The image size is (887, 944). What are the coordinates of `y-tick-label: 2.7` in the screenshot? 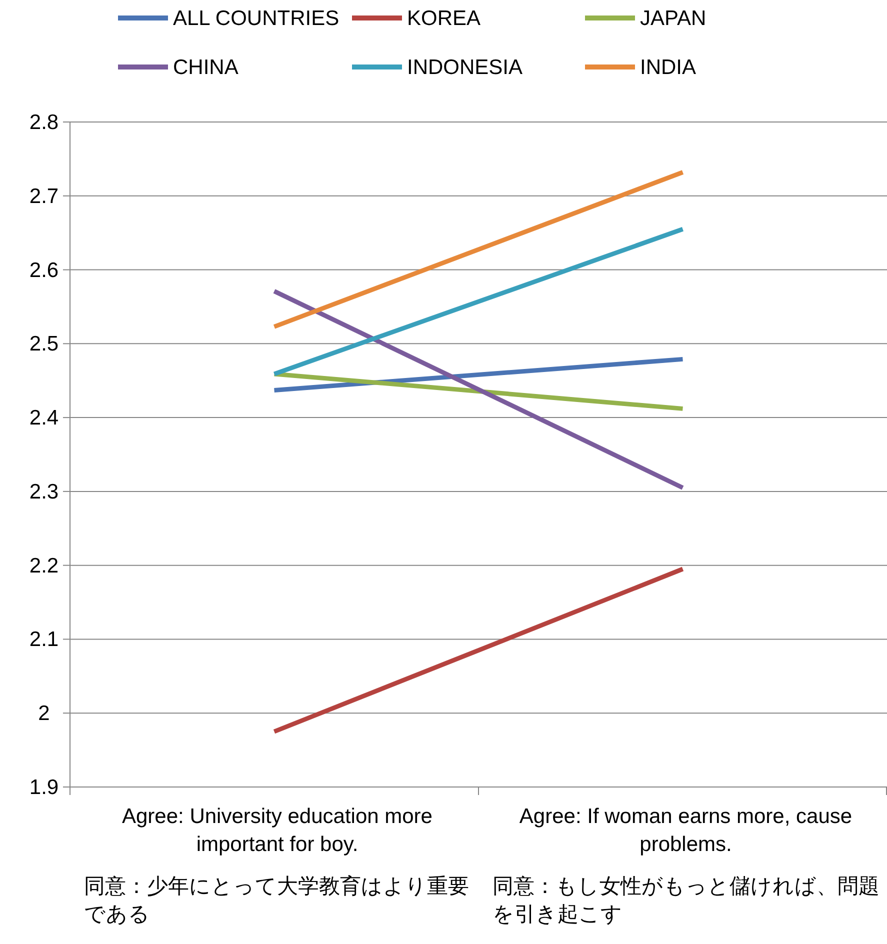 It's located at (44, 196).